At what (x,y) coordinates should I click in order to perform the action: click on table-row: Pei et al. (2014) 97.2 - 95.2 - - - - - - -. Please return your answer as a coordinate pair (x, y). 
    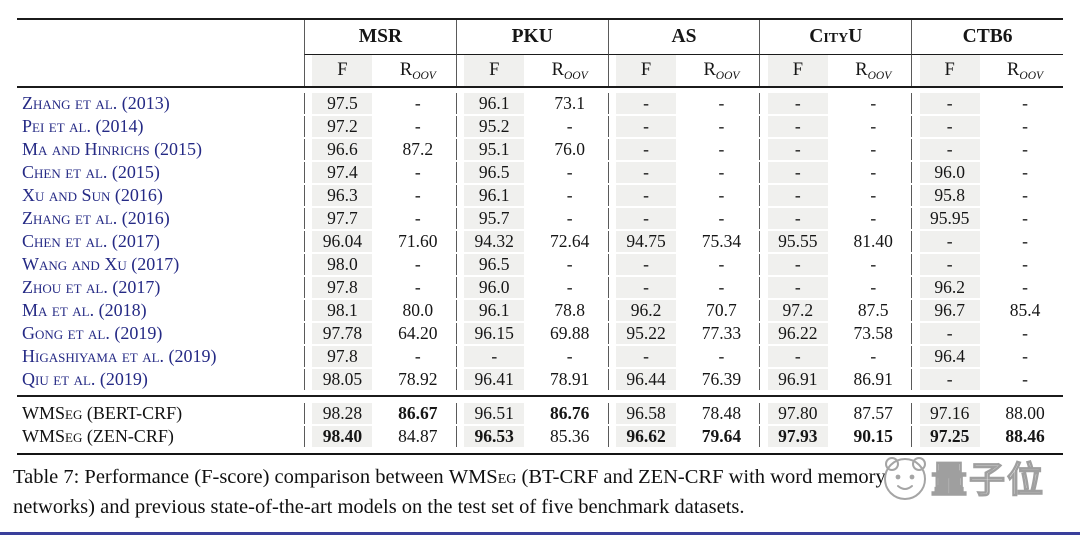
    Looking at the image, I should click on (540, 126).